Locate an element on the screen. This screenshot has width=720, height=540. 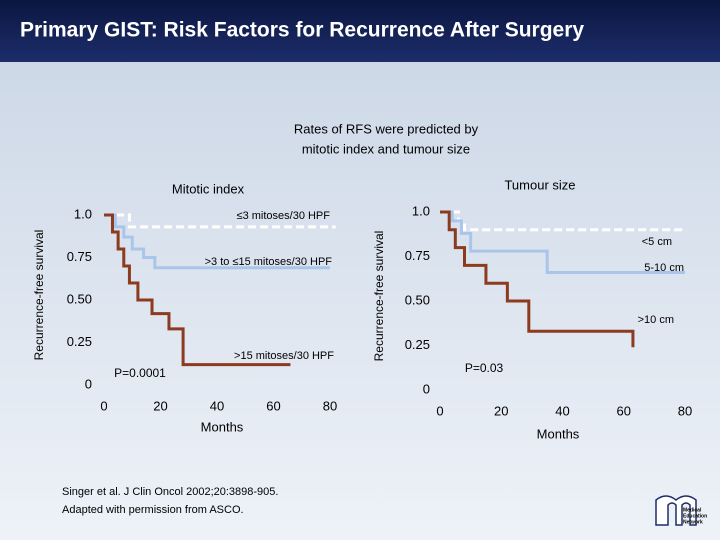
series-label: 5-10 cm is located at coordinates (664, 268).